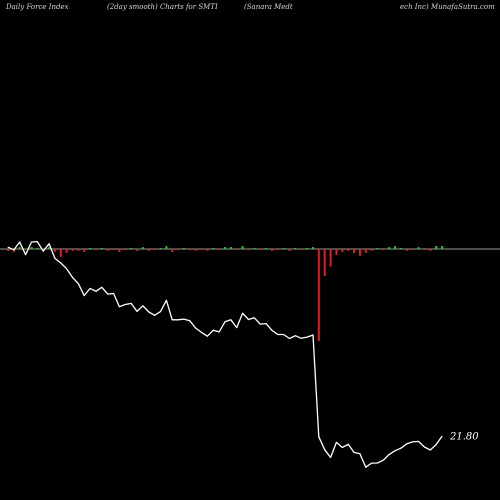  Describe the element at coordinates (464, 436) in the screenshot. I see `last-price-label: 21.80` at that location.